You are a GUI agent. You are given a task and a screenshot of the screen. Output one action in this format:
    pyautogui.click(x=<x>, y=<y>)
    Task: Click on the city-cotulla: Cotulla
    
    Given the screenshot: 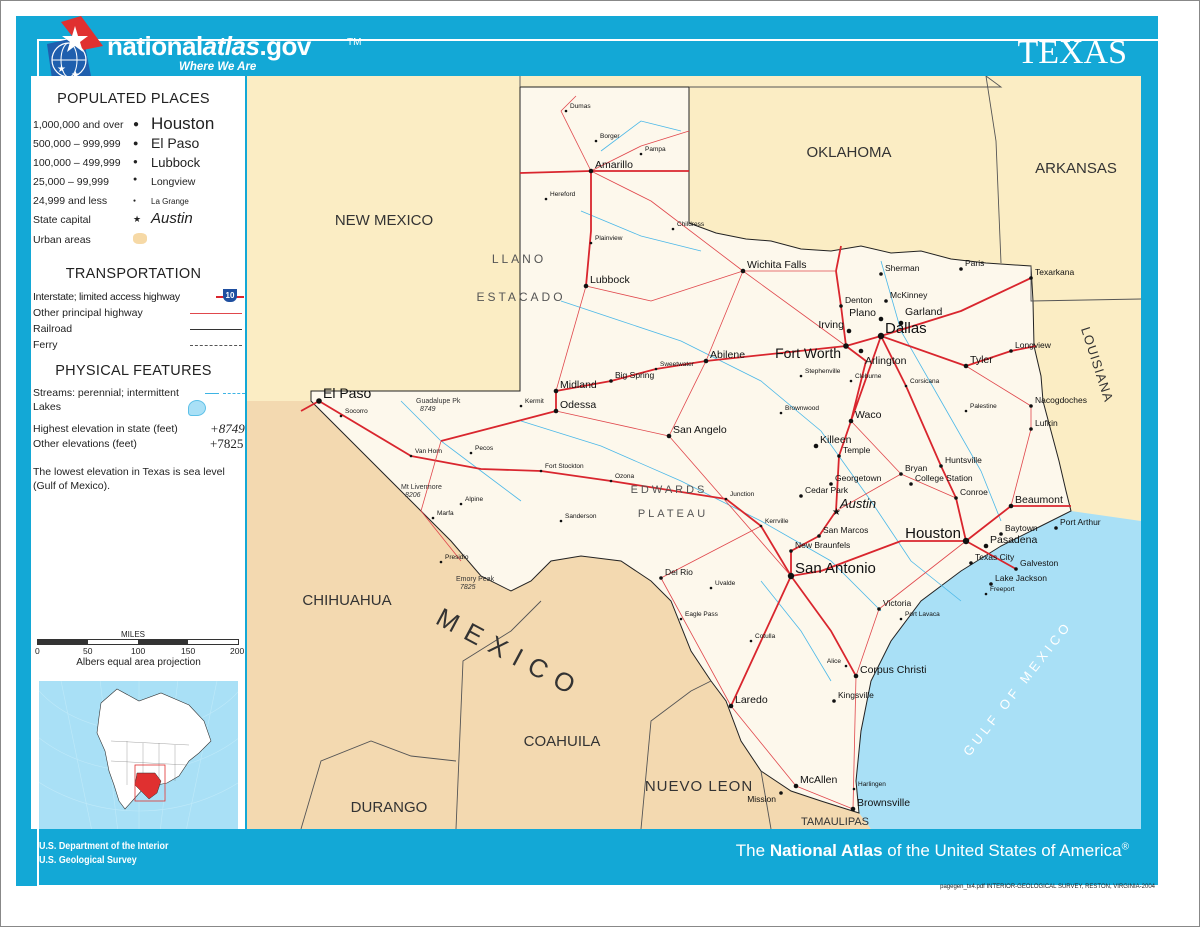 What is the action you would take?
    pyautogui.click(x=762, y=638)
    